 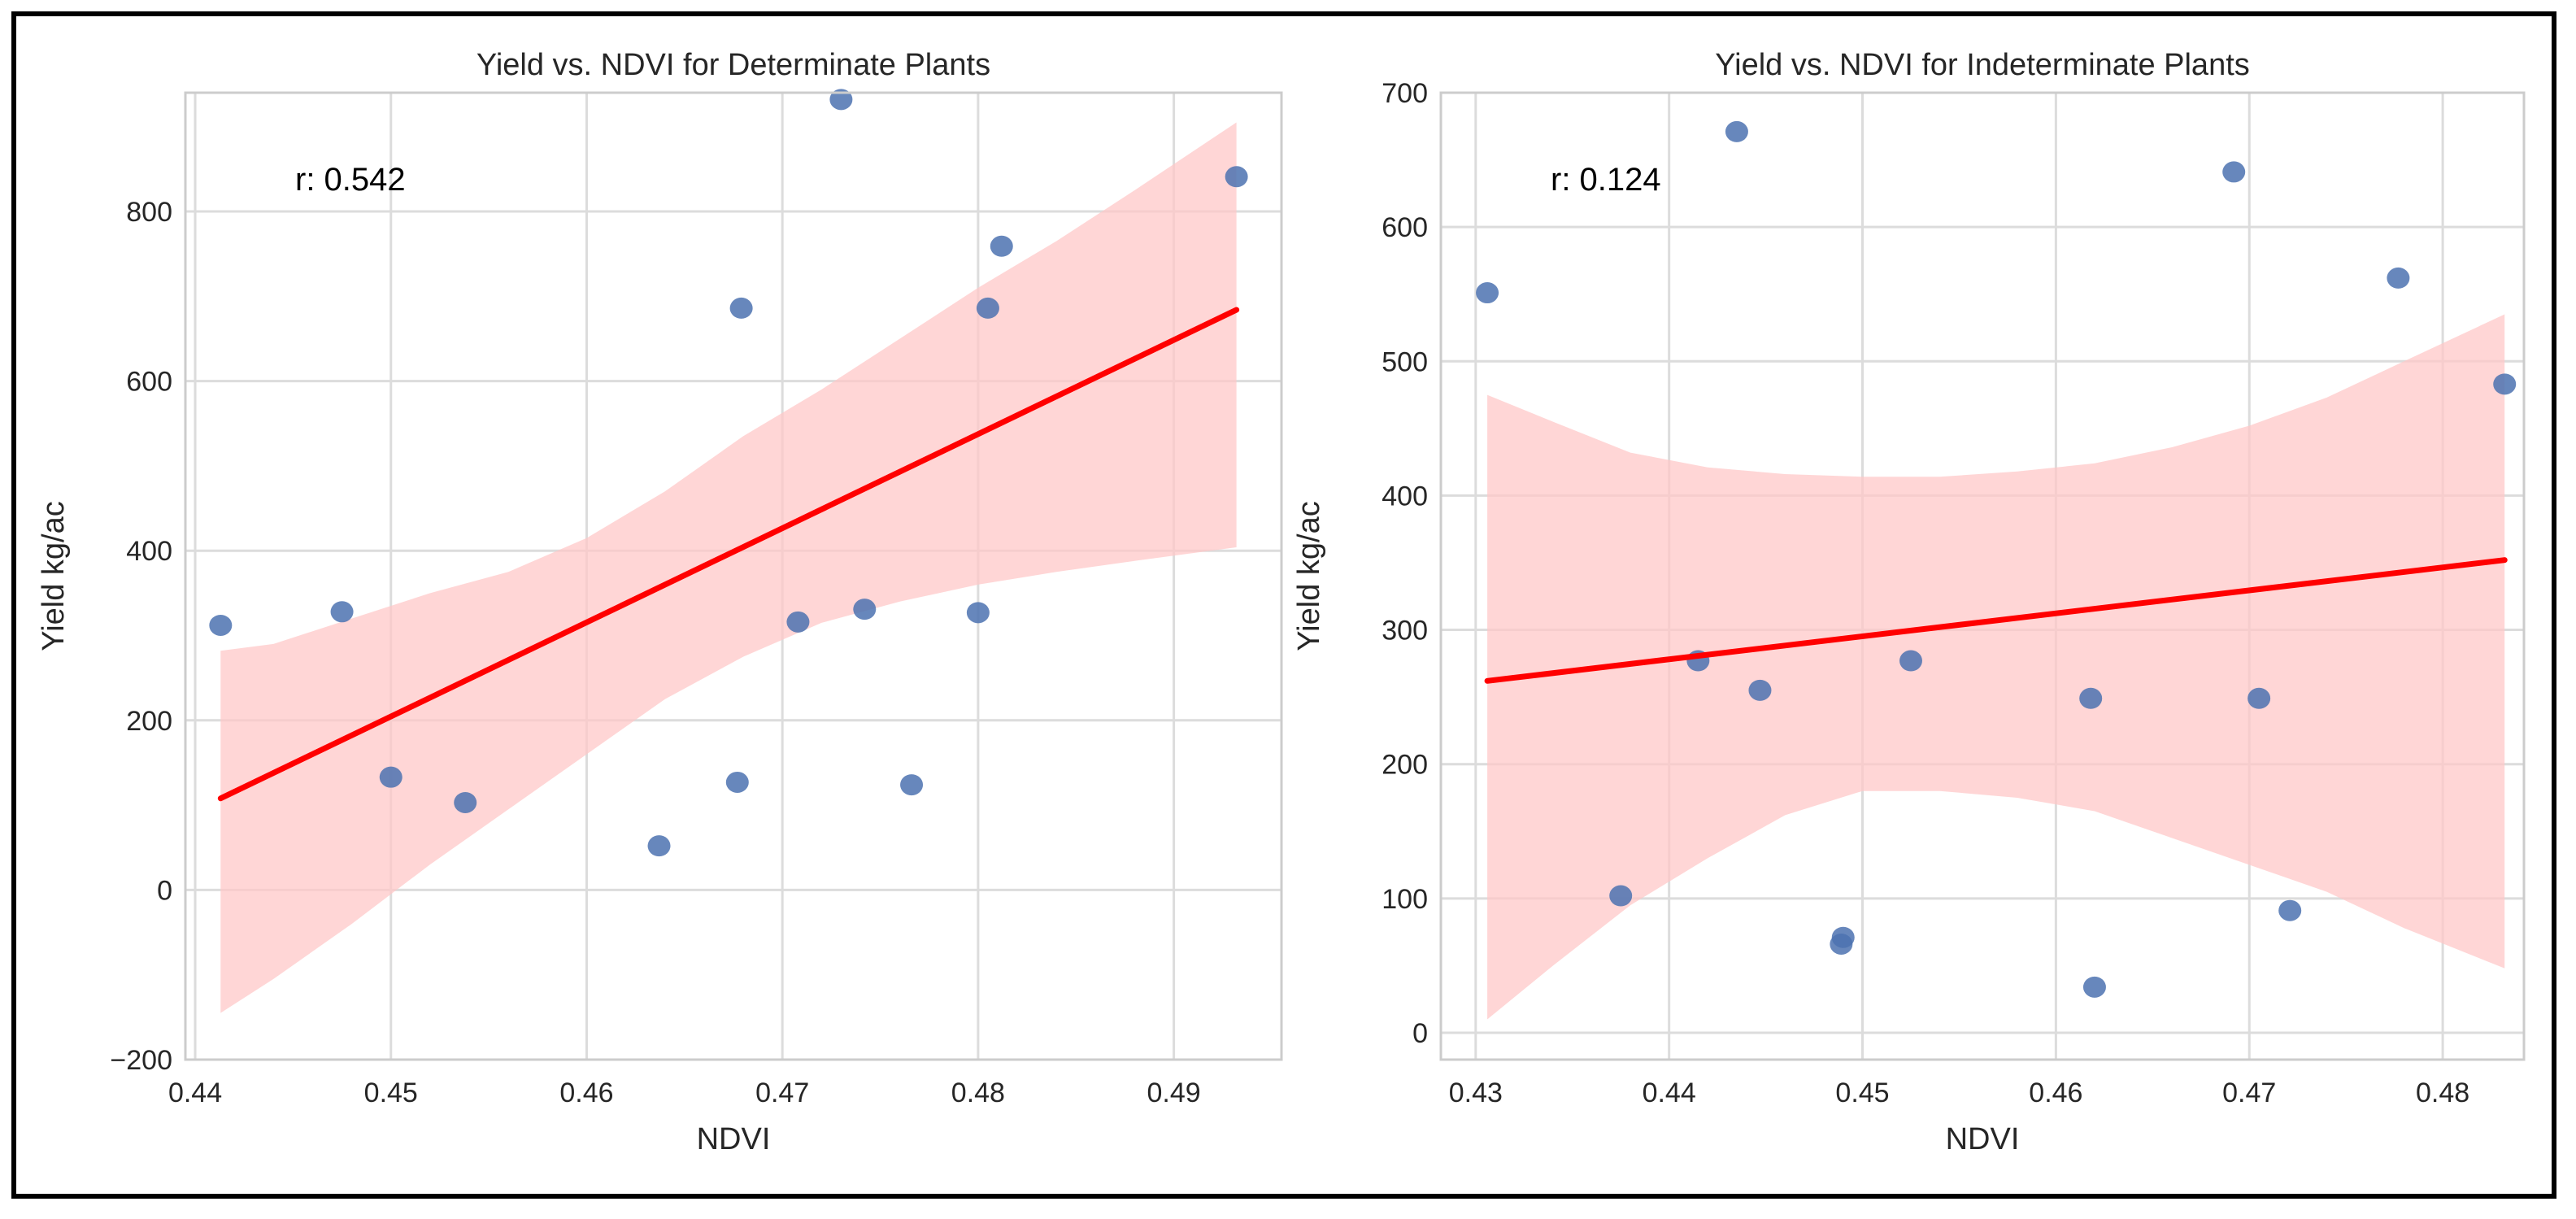 I want to click on x-tick-label: 0.49, so click(x=1174, y=1093).